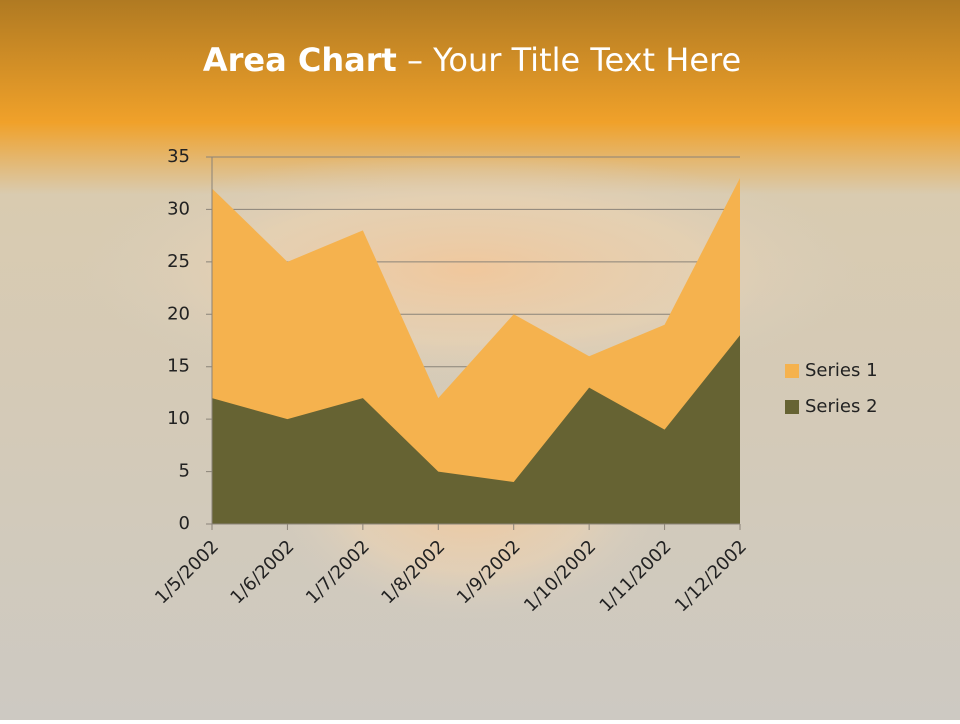  I want to click on y-tick-label: 30, so click(178, 208).